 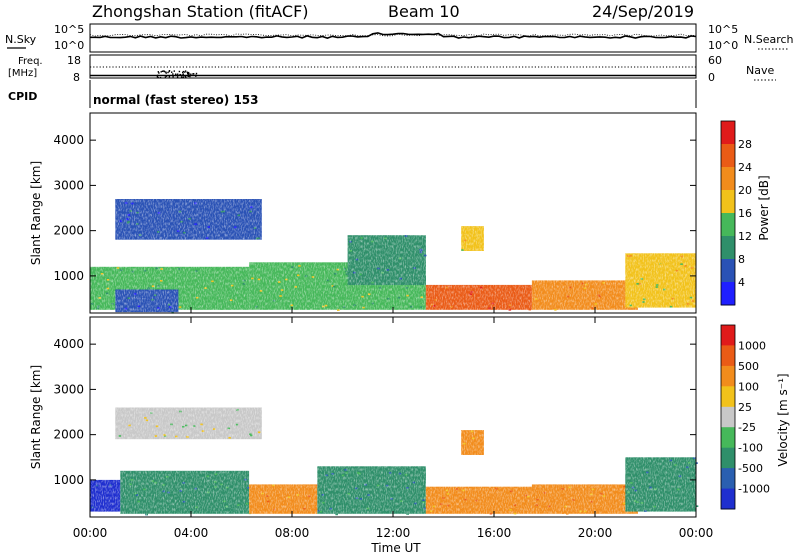 What do you see at coordinates (741, 282) in the screenshot?
I see `colorbar-tick-label: 4` at bounding box center [741, 282].